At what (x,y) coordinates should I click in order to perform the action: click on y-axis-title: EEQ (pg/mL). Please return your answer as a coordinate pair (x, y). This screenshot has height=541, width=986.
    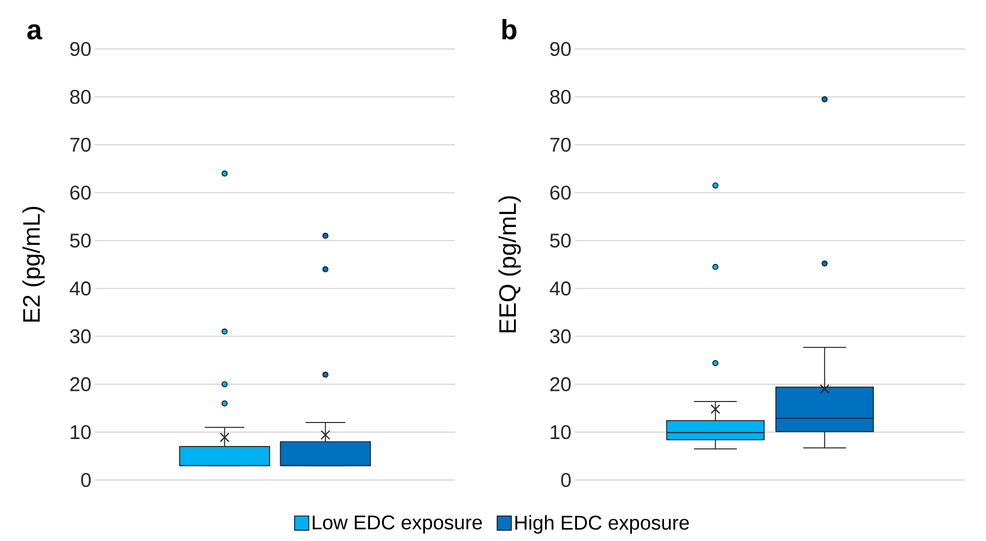
    Looking at the image, I should click on (509, 264).